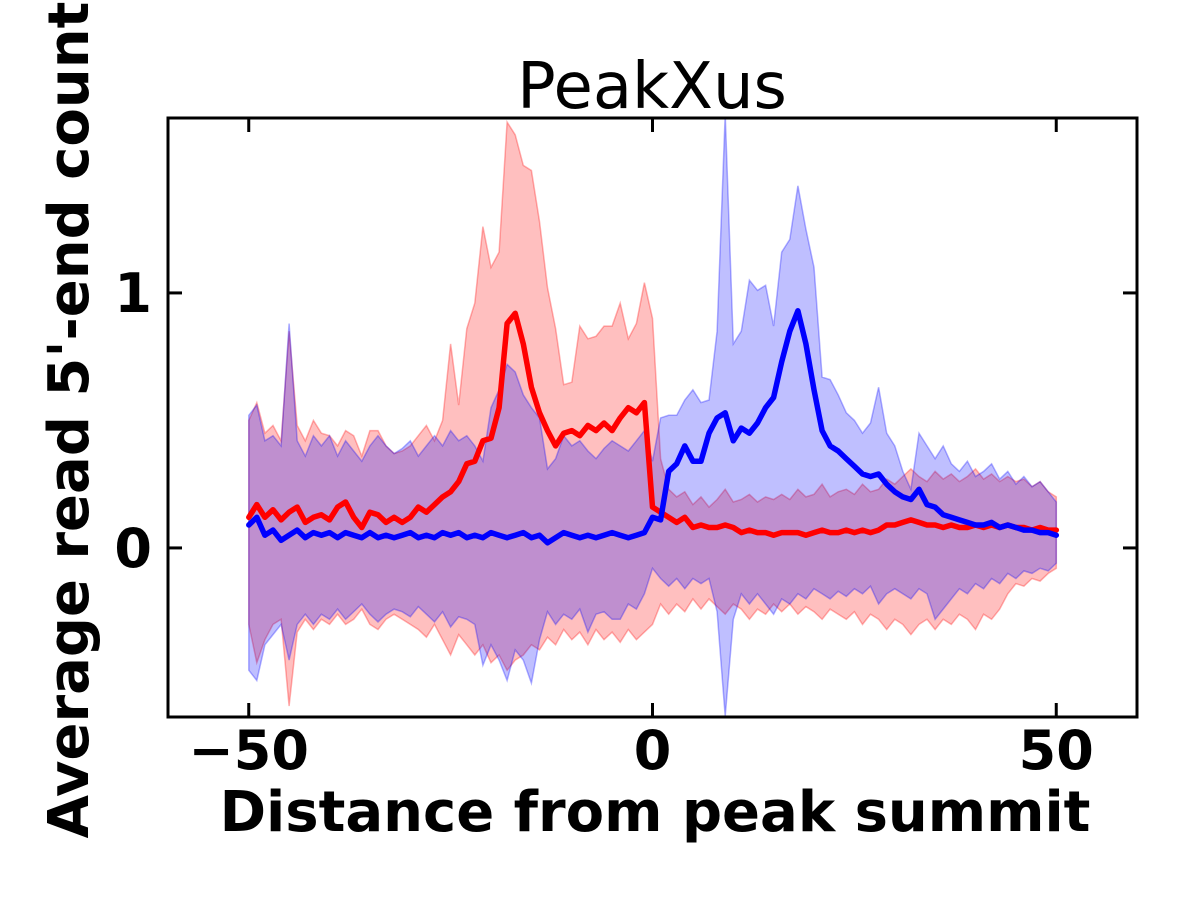  Describe the element at coordinates (133, 548) in the screenshot. I see `y-tick-label: 0` at that location.